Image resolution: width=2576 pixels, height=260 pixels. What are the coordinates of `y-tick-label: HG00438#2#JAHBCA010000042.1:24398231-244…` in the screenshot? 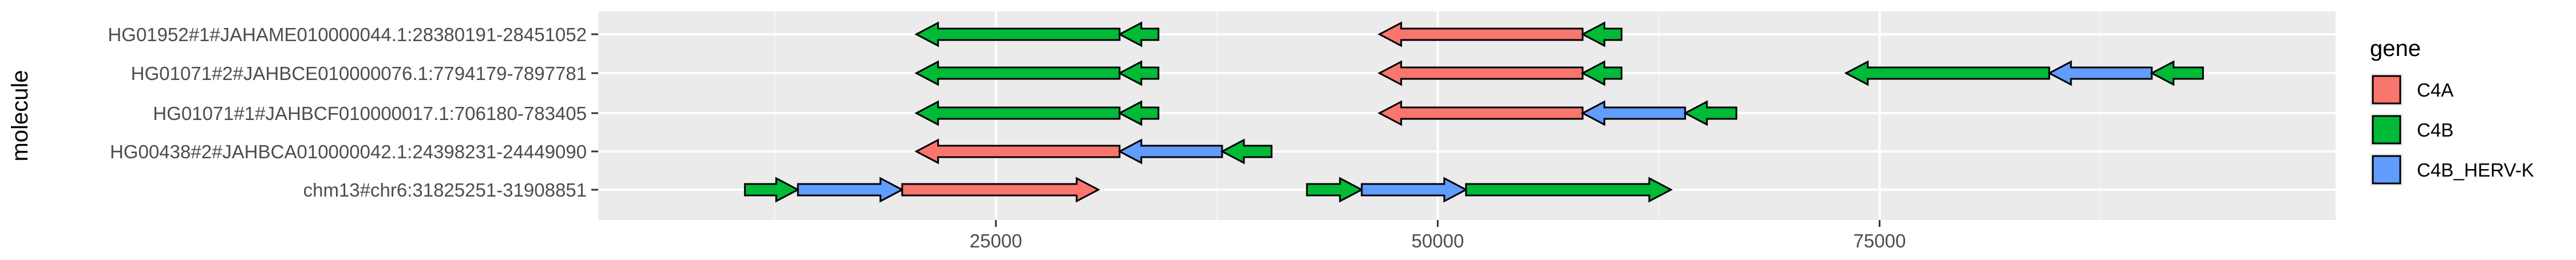 It's located at (348, 151).